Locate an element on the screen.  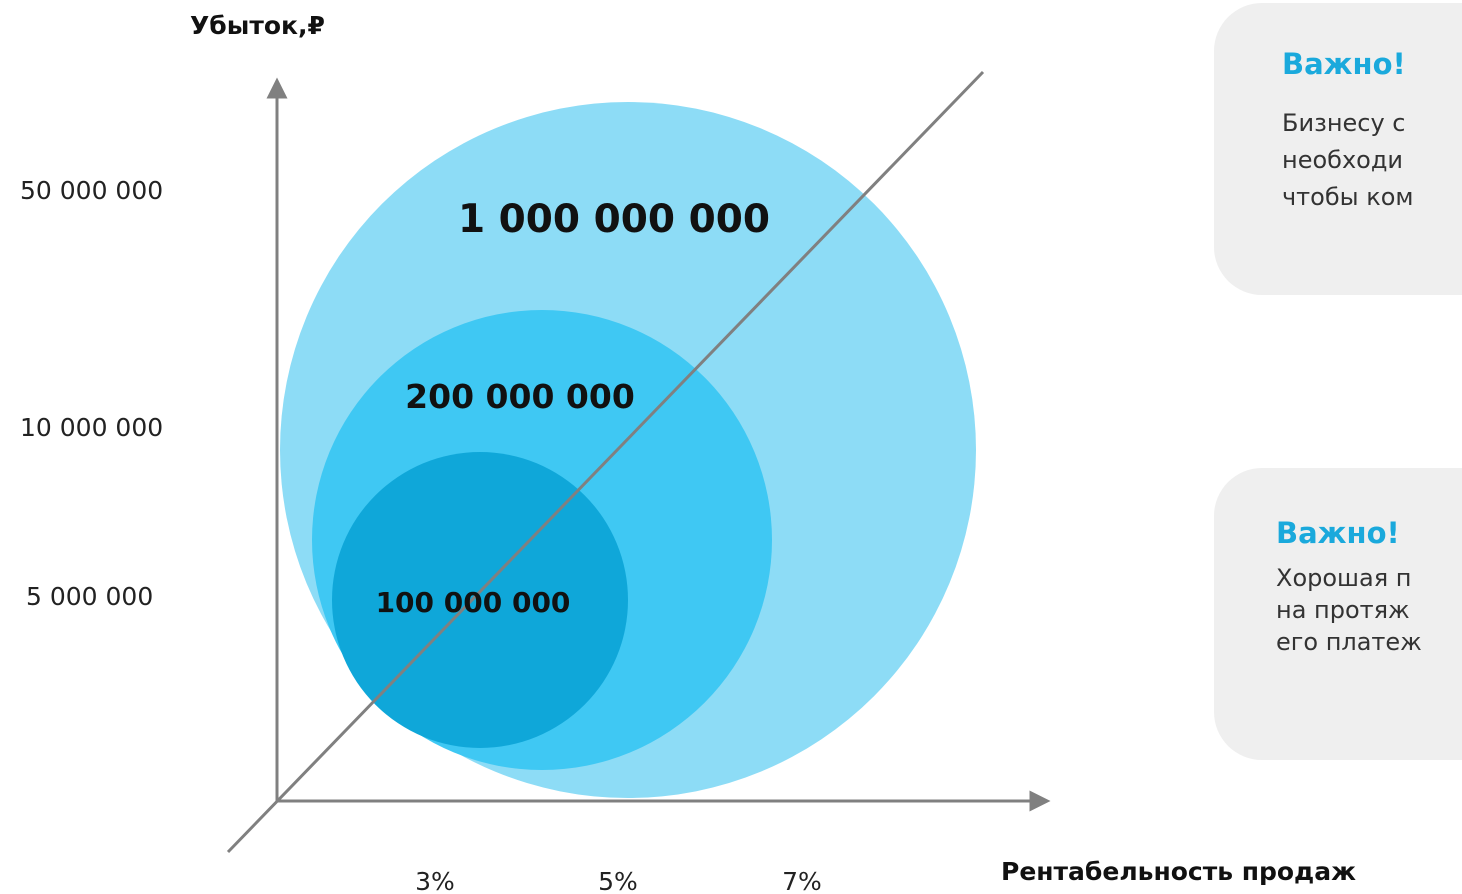
y-tick-label: 5 000 000 is located at coordinates (89, 596).